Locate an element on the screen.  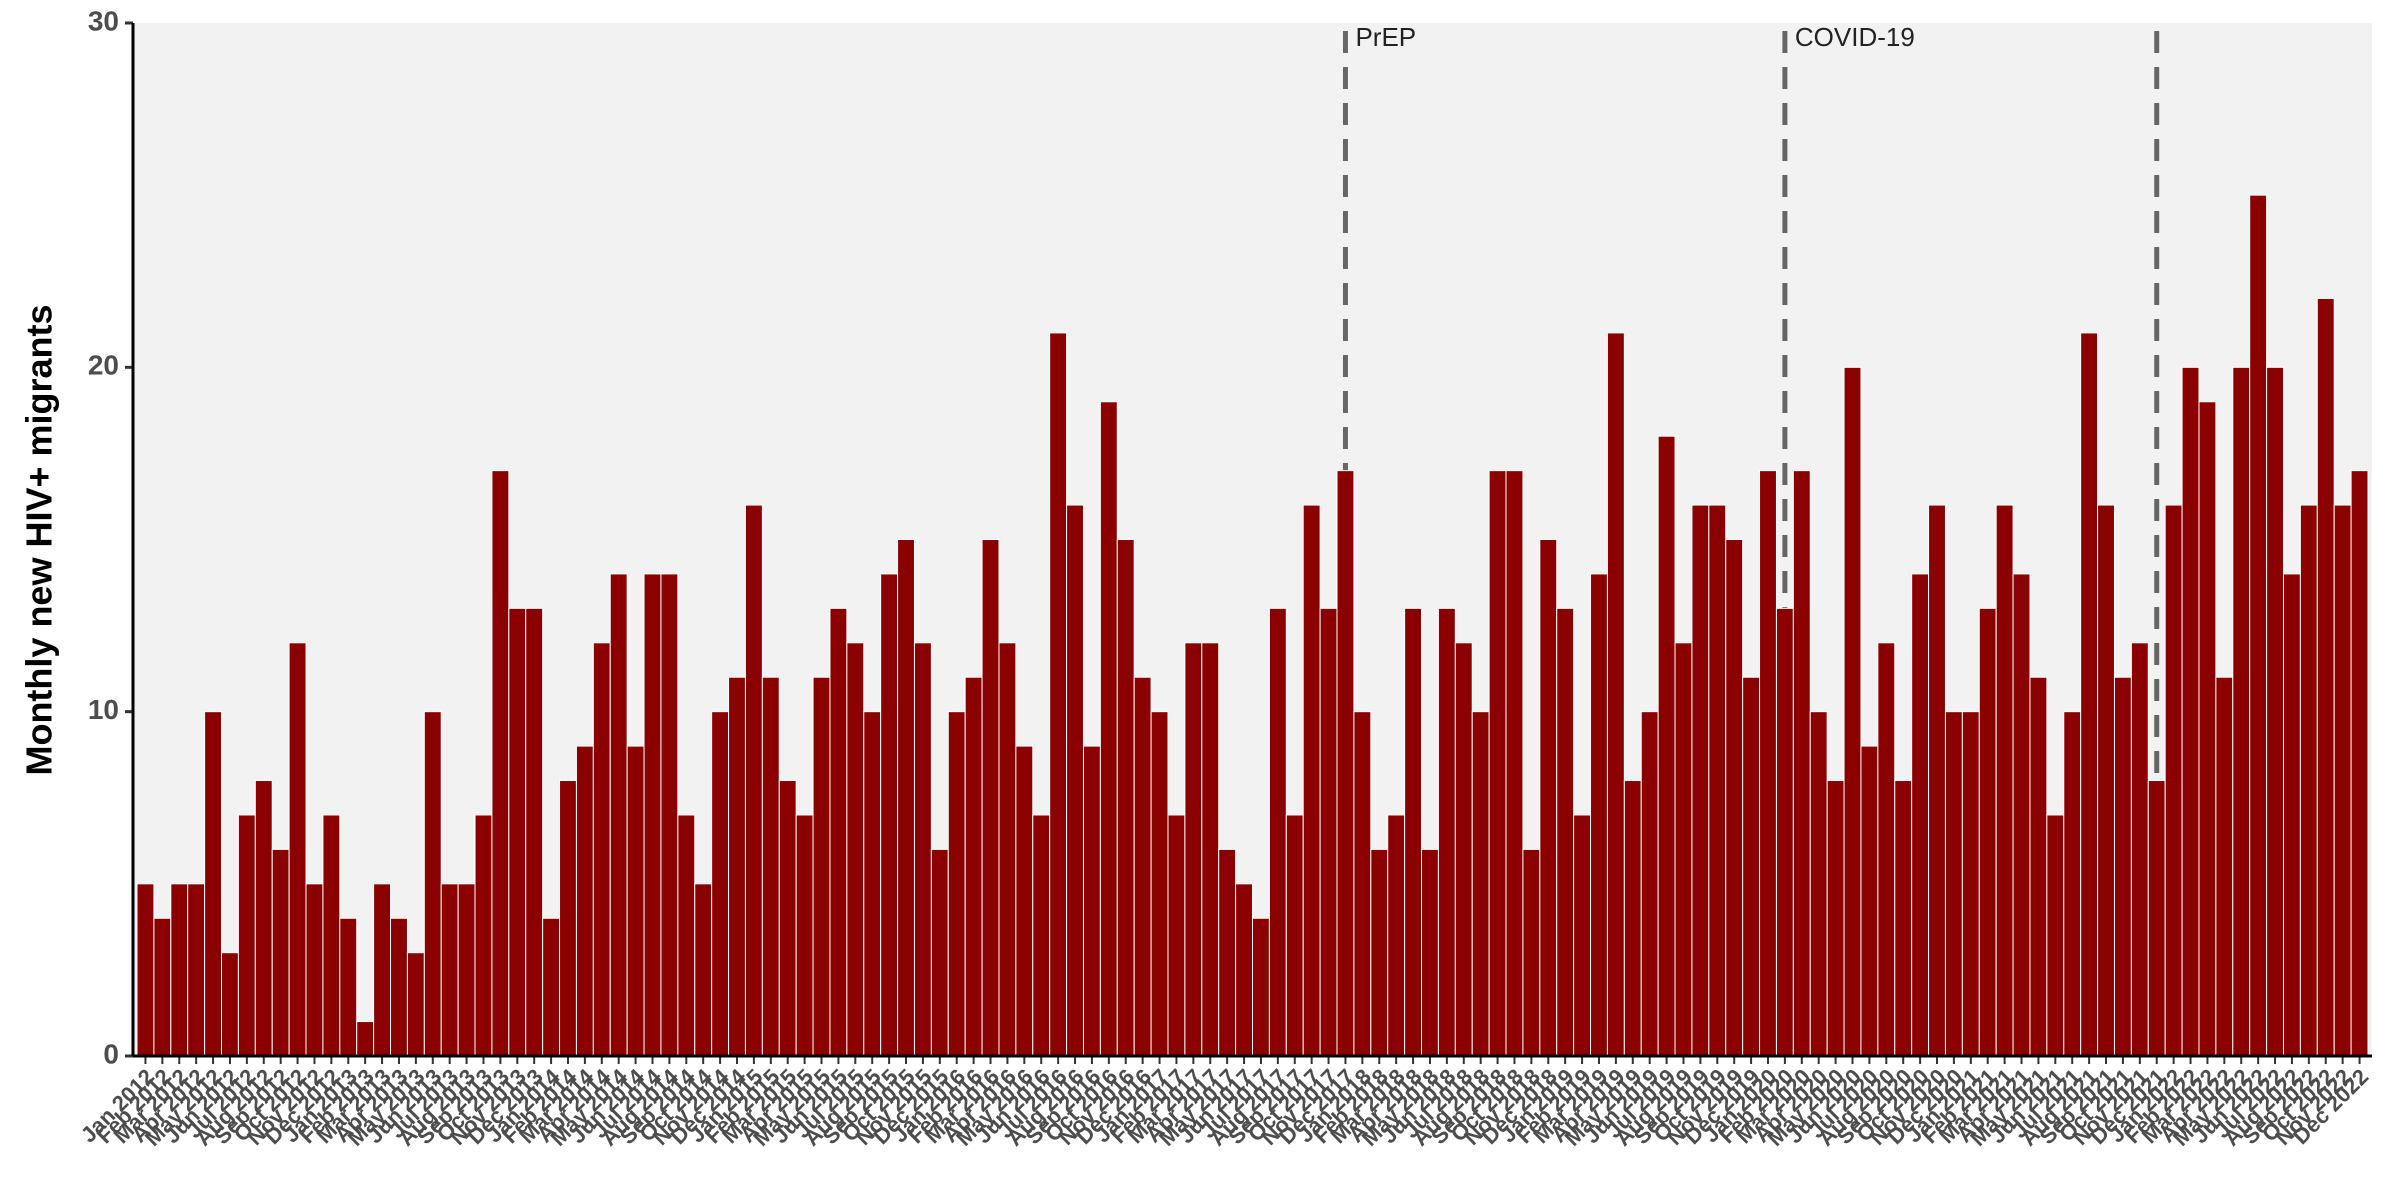
event-label: COVID-19 is located at coordinates (1855, 37).